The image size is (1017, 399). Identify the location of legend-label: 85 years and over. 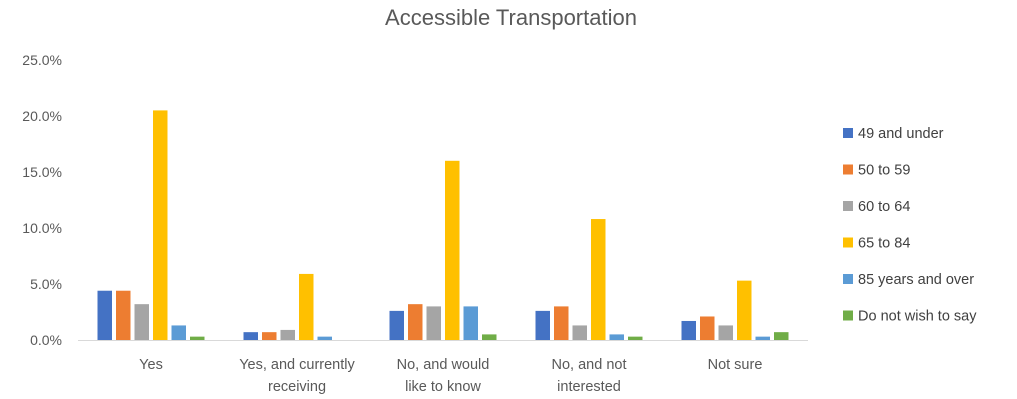
(916, 280).